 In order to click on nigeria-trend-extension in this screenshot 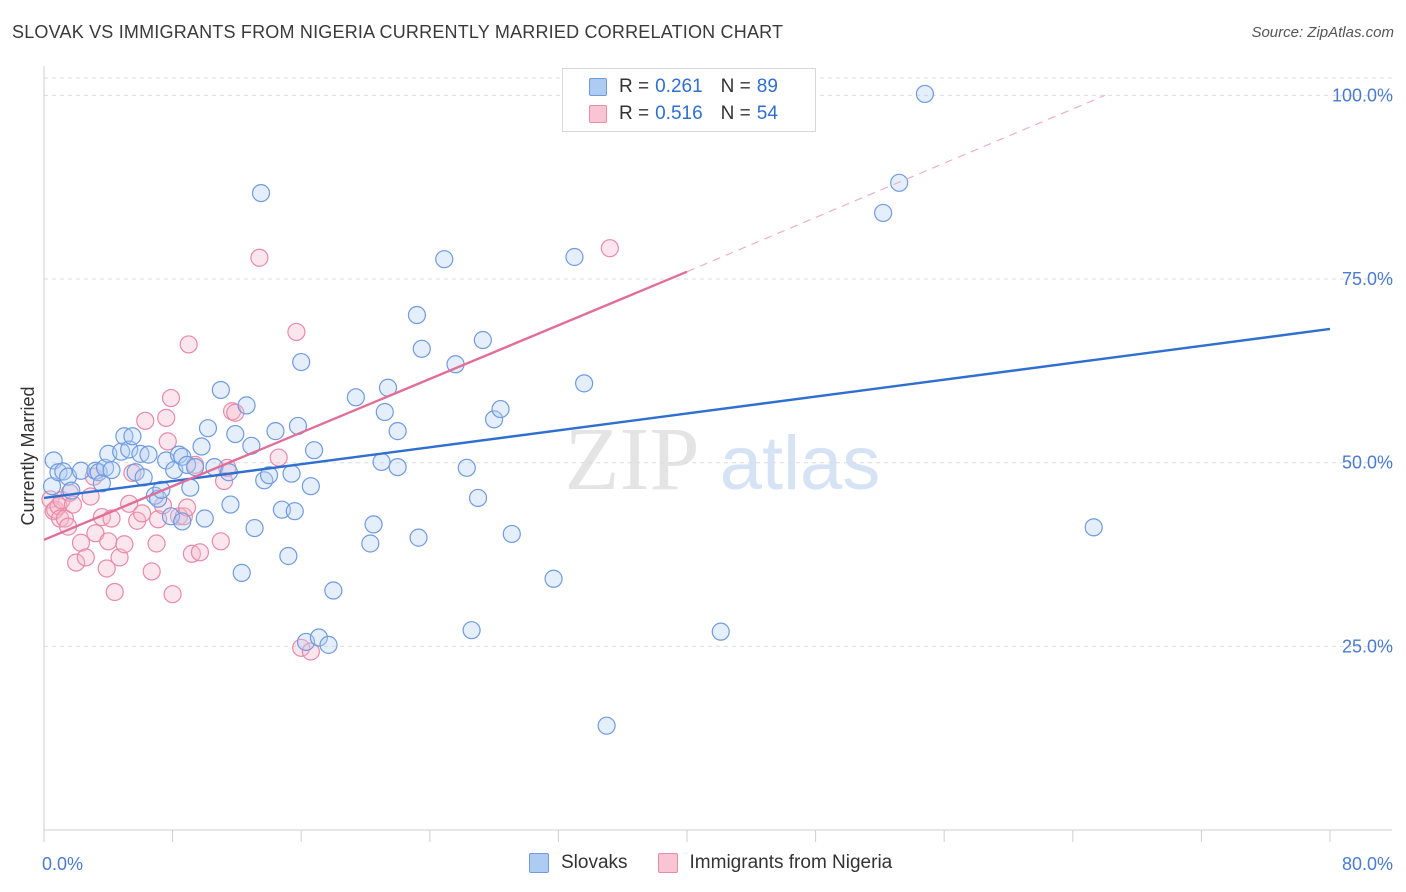, I will do `click(896, 183)`.